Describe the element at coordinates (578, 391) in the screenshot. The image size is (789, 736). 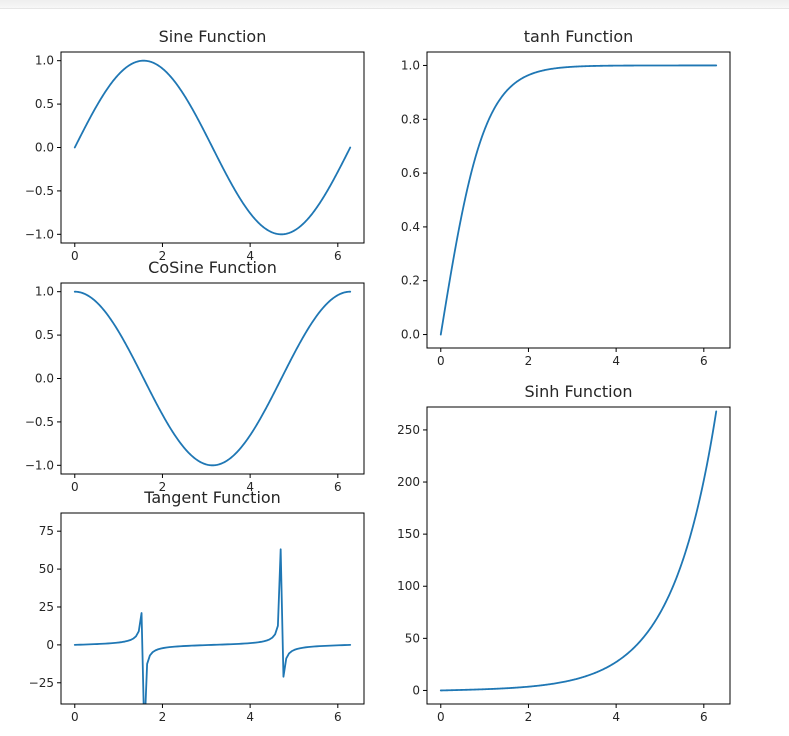
I see `sinh-chart-title: Sinh Function` at that location.